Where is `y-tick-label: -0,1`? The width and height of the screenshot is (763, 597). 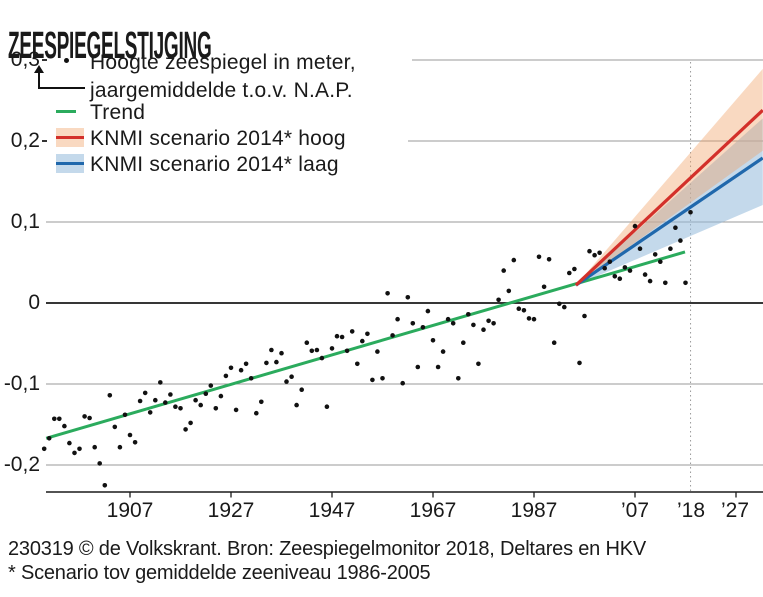 y-tick-label: -0,1 is located at coordinates (21, 383).